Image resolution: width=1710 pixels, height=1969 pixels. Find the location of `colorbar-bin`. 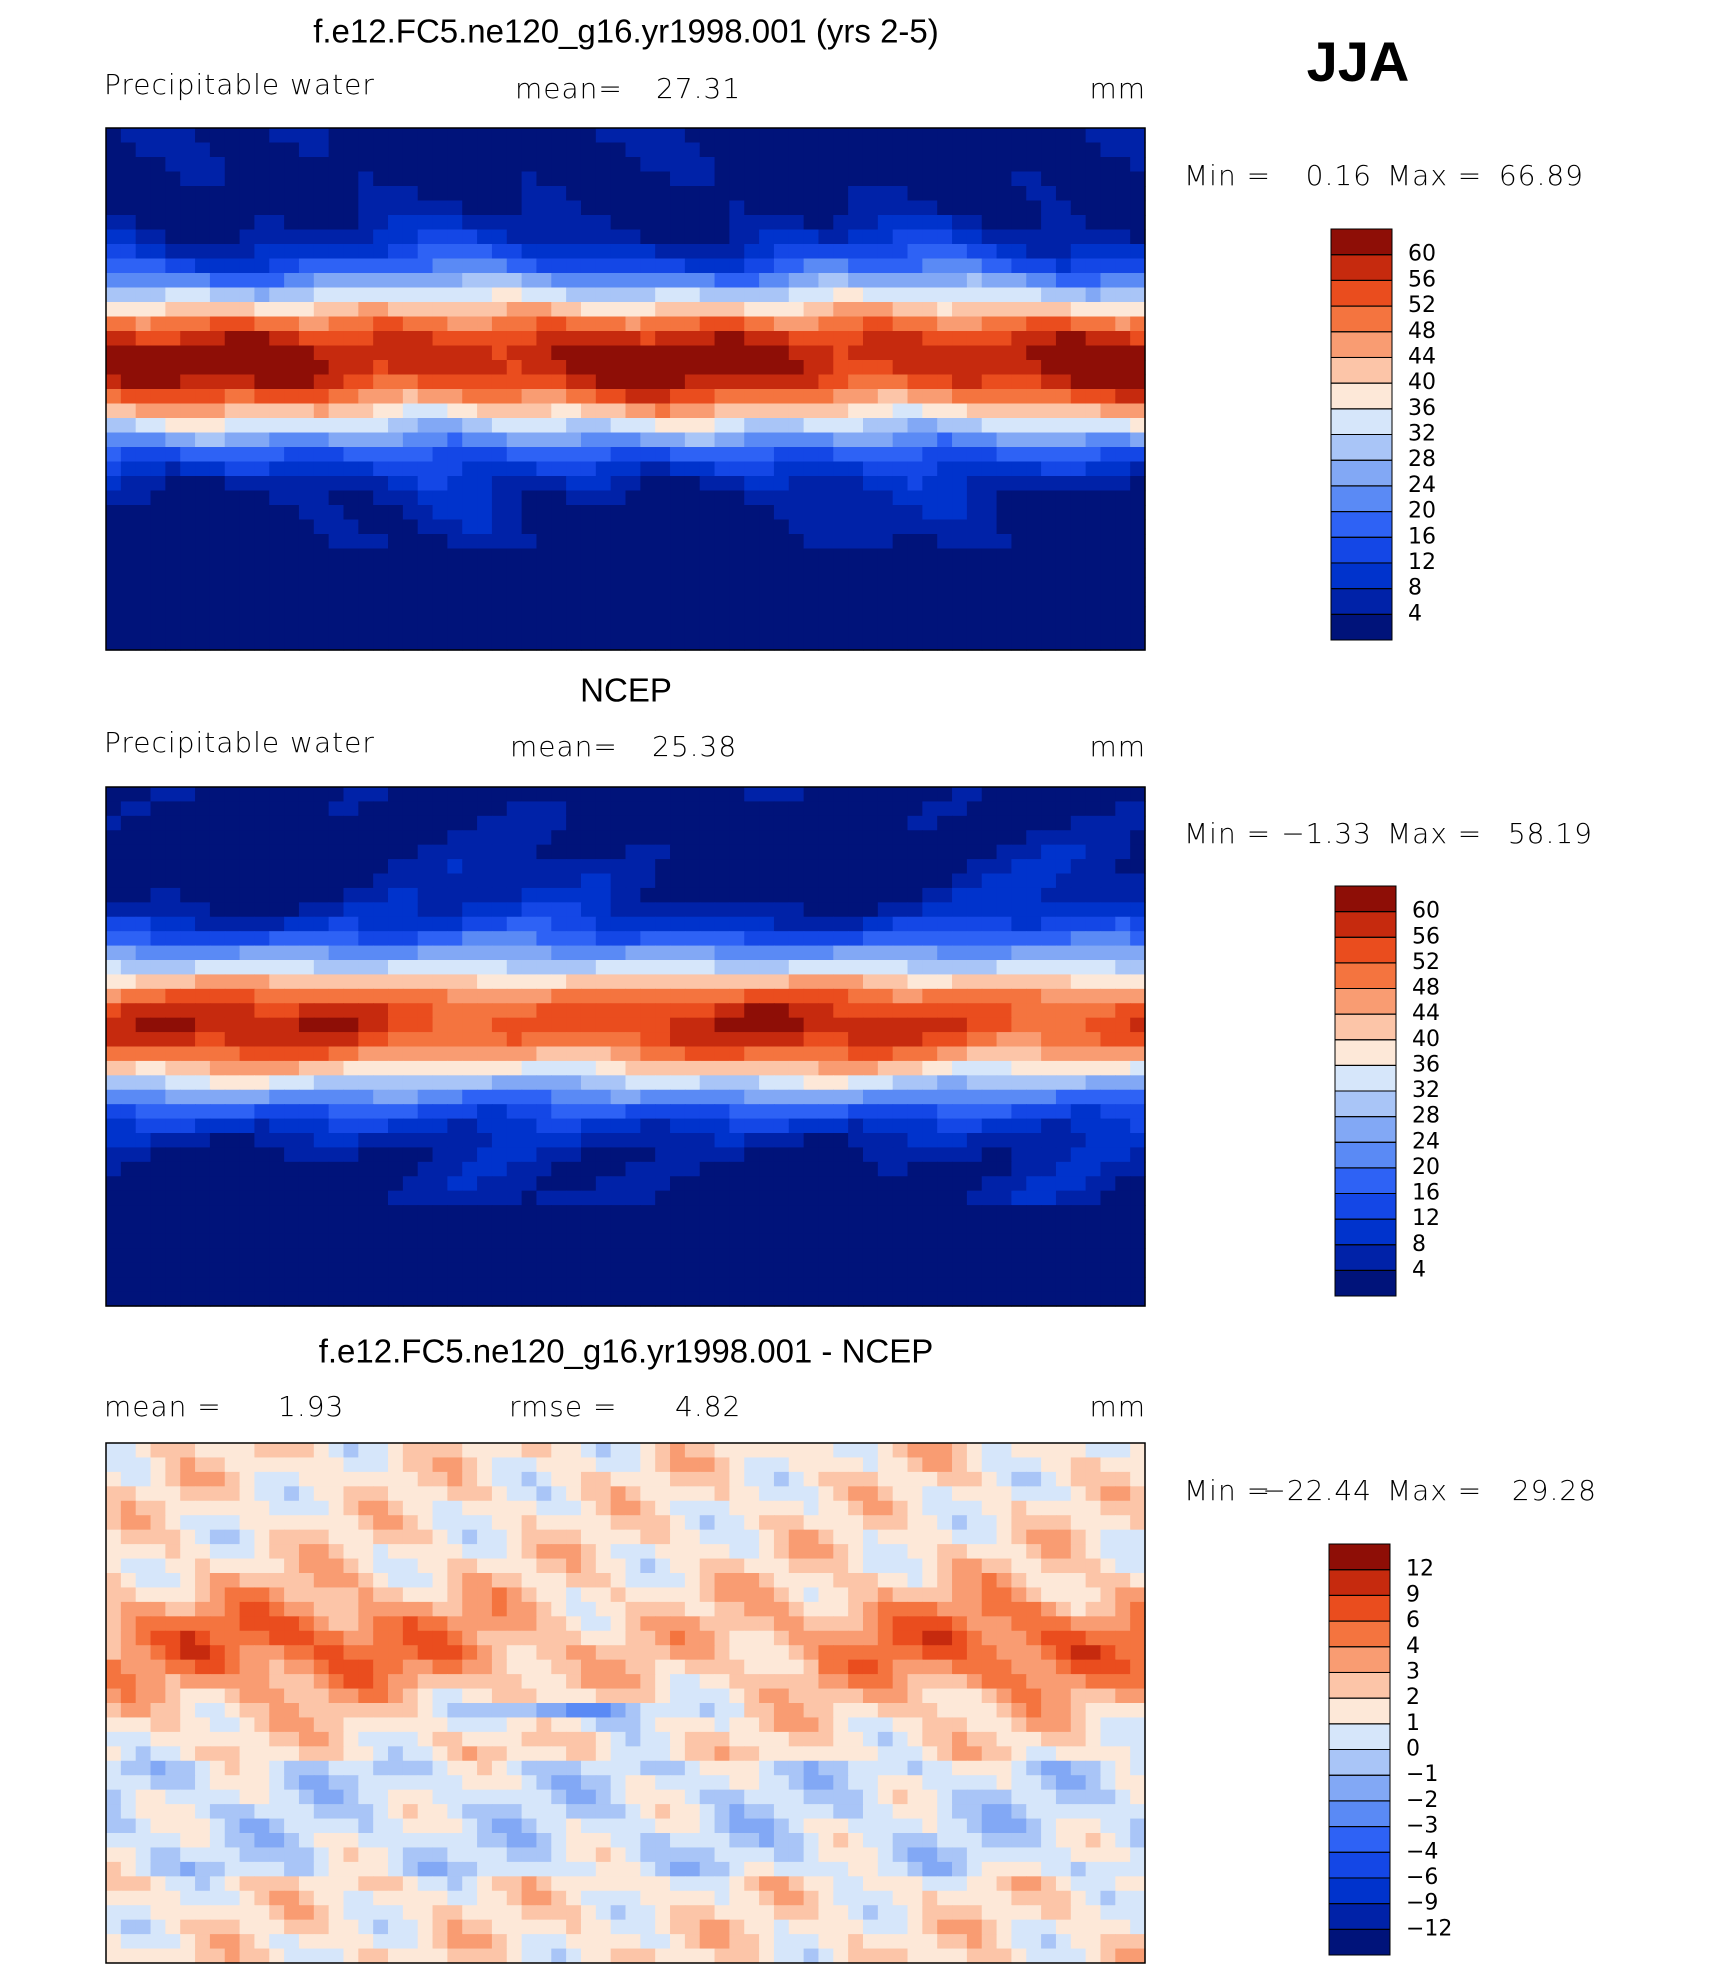

colorbar-bin is located at coordinates (1361, 267).